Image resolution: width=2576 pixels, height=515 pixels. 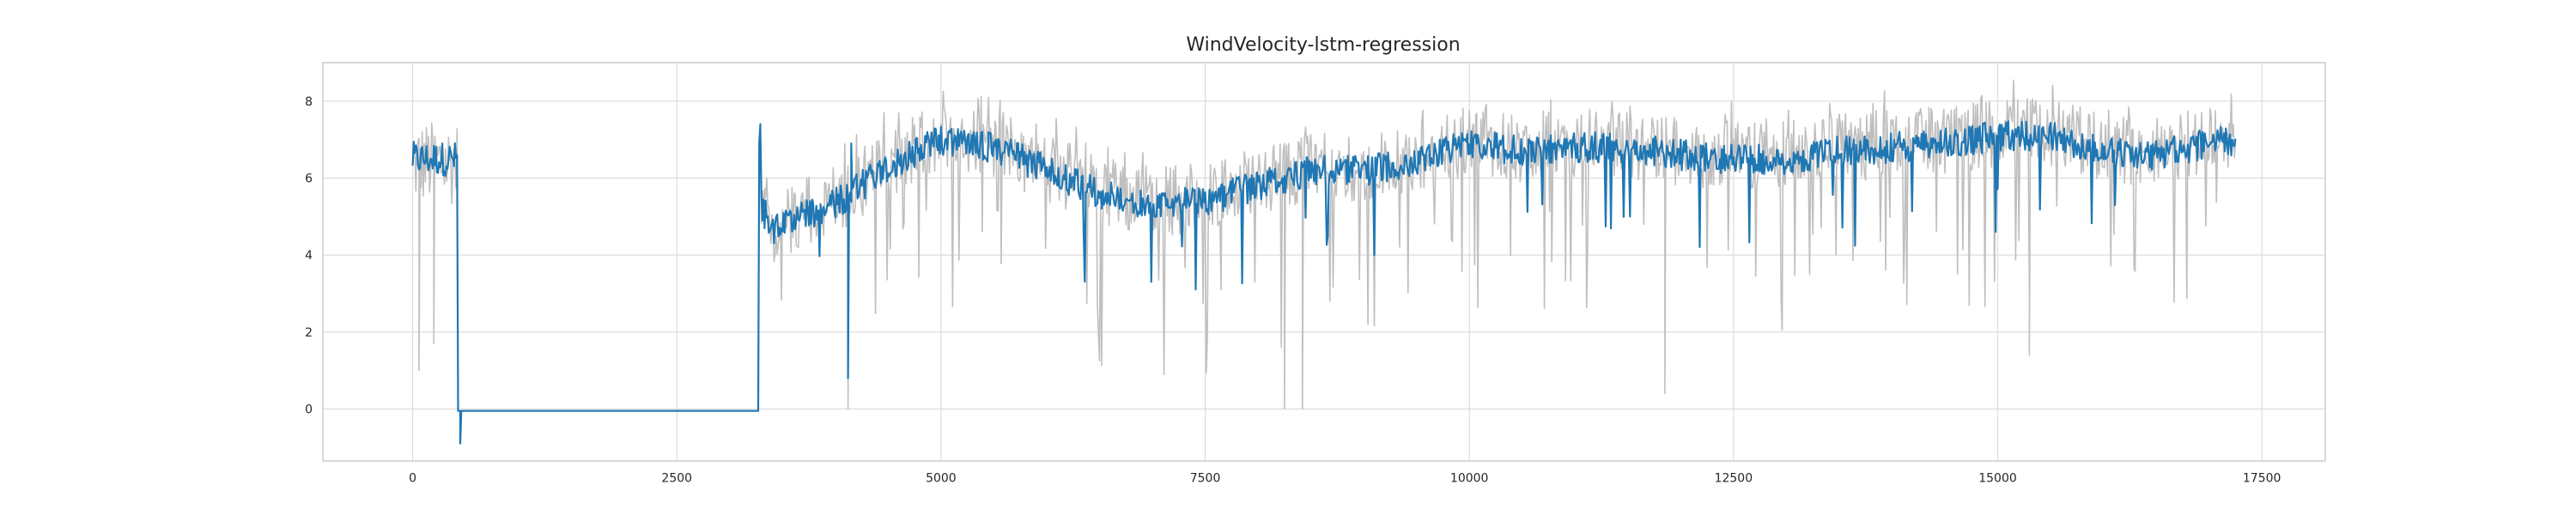 What do you see at coordinates (309, 409) in the screenshot?
I see `y-tick-label: 0` at bounding box center [309, 409].